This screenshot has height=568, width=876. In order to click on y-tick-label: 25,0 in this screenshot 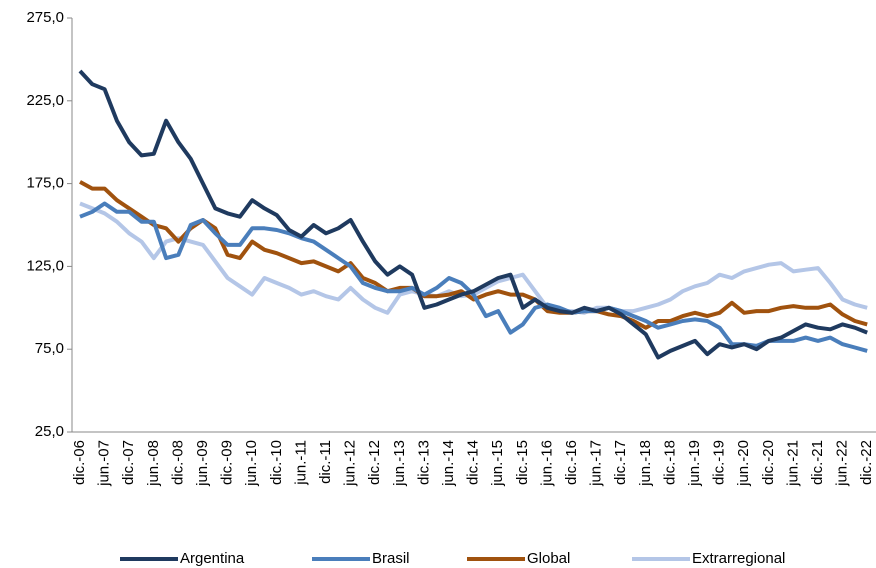, I will do `click(49, 431)`.